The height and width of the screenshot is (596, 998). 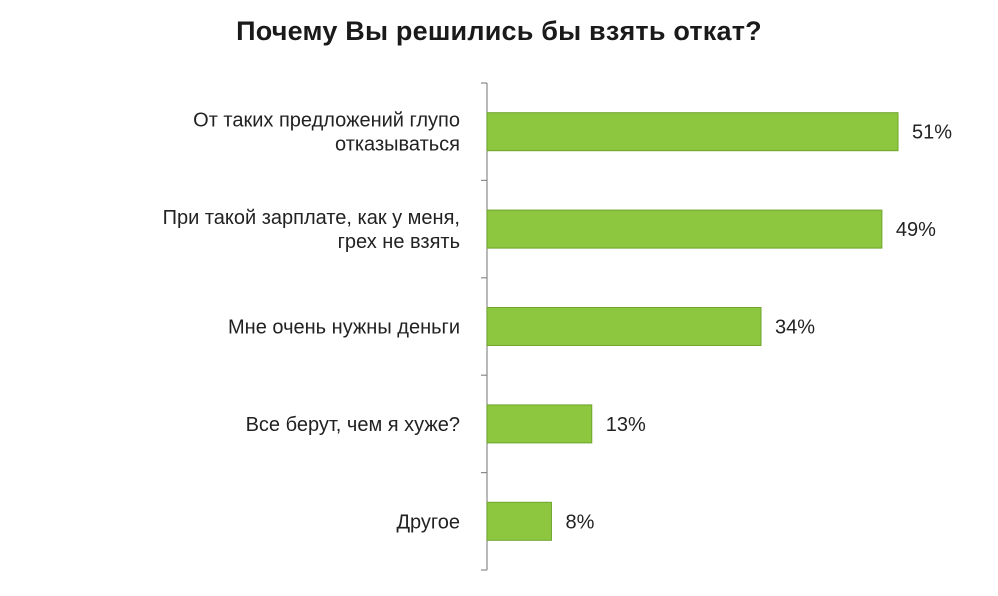 What do you see at coordinates (428, 522) in the screenshot?
I see `category-label: Другое` at bounding box center [428, 522].